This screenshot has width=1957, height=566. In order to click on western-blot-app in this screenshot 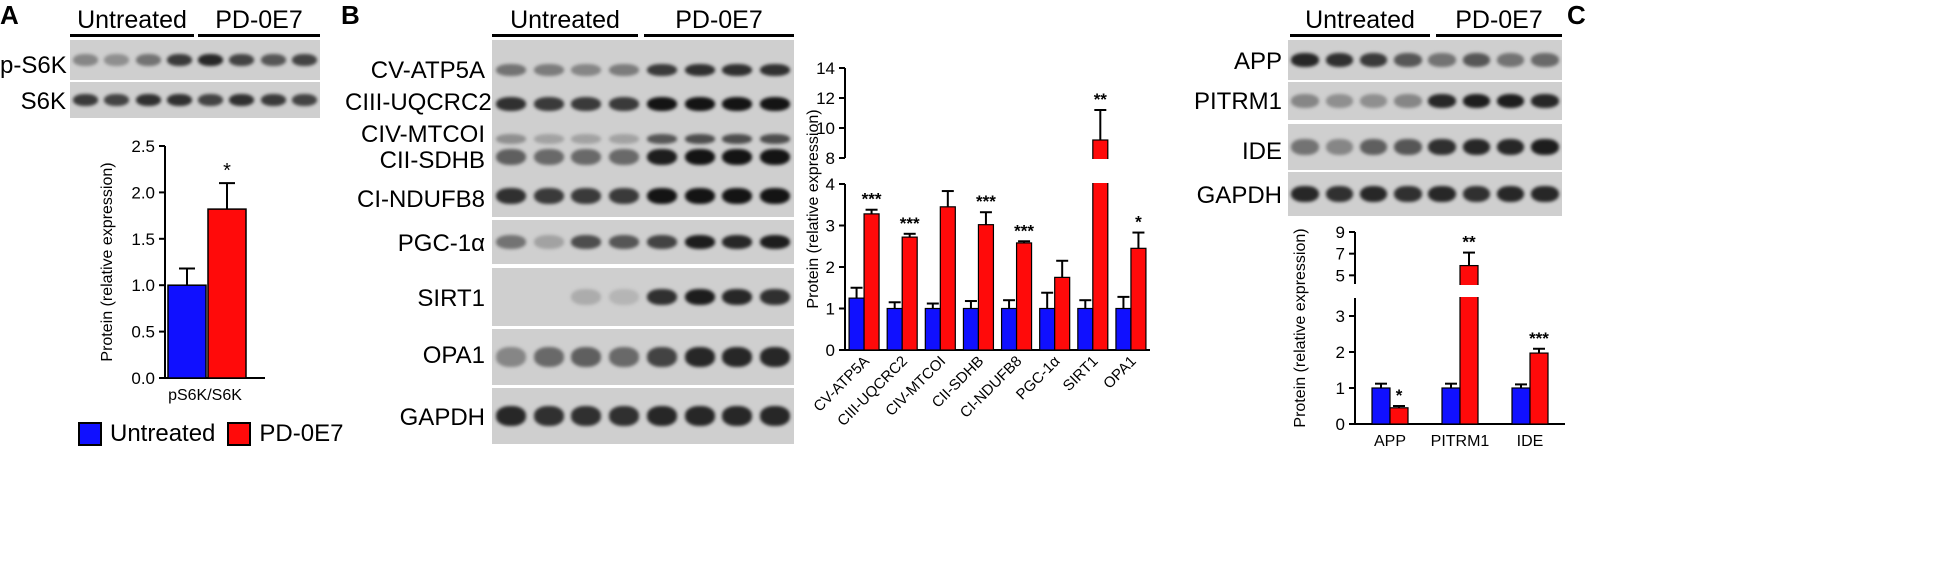, I will do `click(1425, 60)`.